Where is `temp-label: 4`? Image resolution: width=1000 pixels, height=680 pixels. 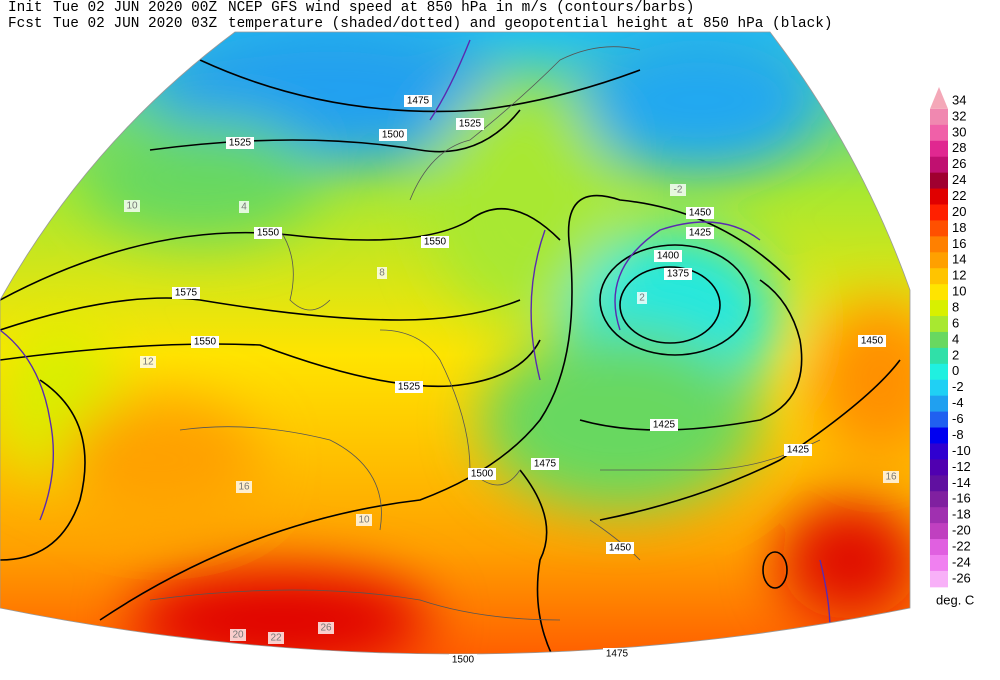
temp-label: 4 is located at coordinates (244, 207).